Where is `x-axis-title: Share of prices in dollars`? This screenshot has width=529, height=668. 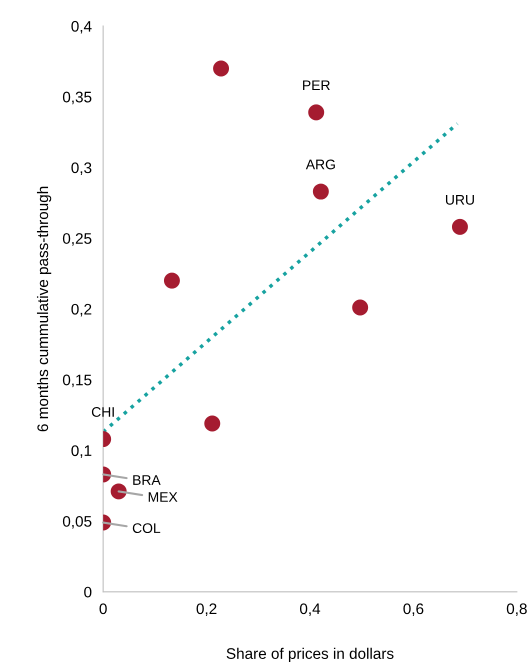
x-axis-title: Share of prices in dollars is located at coordinates (310, 655).